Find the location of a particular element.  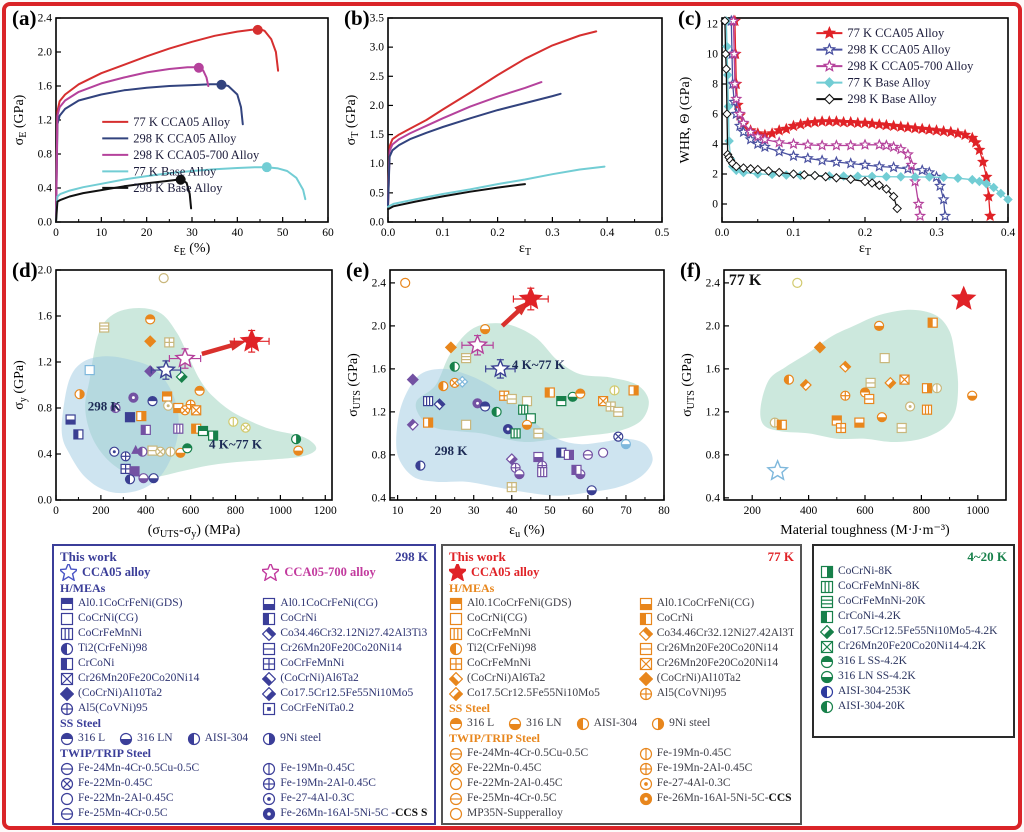

legend-section-heading: TWIP/TRIP Steel is located at coordinates (106, 753).